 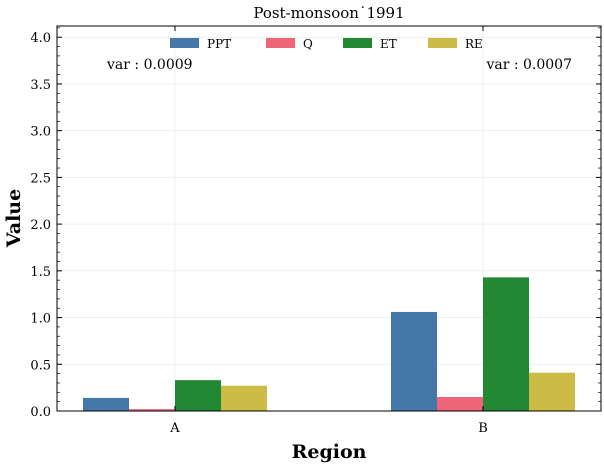 I want to click on legend-label-re: RE, so click(x=474, y=44).